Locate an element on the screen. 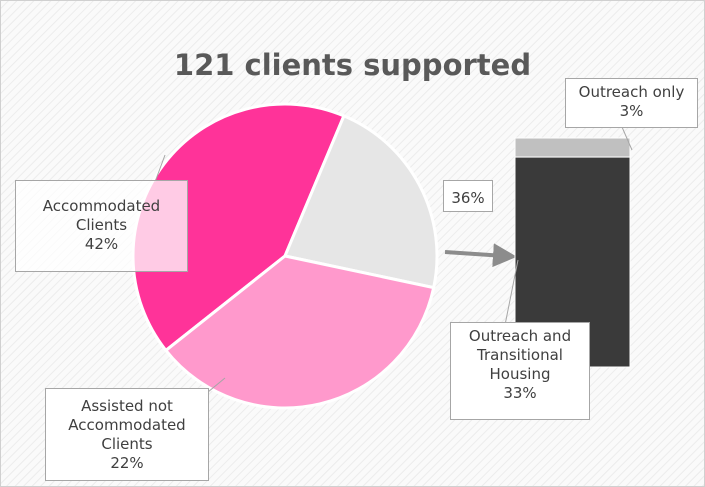 Image resolution: width=705 pixels, height=487 pixels. label-name: Accommodated Clients is located at coordinates (101, 215).